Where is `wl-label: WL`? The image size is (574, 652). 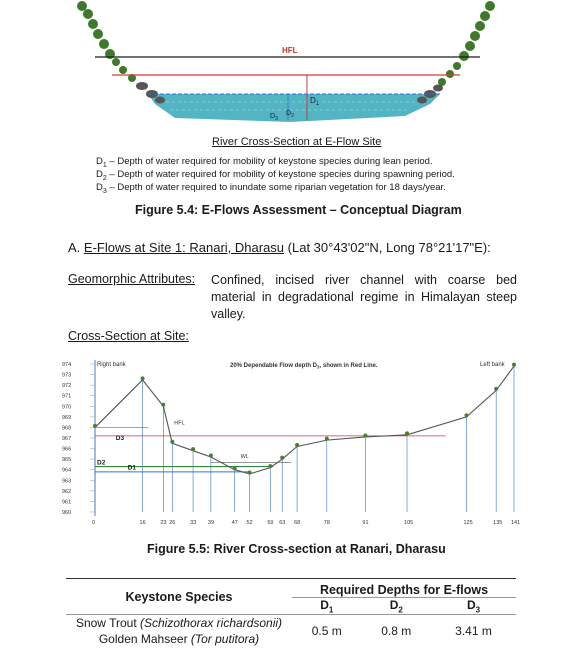
wl-label: WL is located at coordinates (245, 457).